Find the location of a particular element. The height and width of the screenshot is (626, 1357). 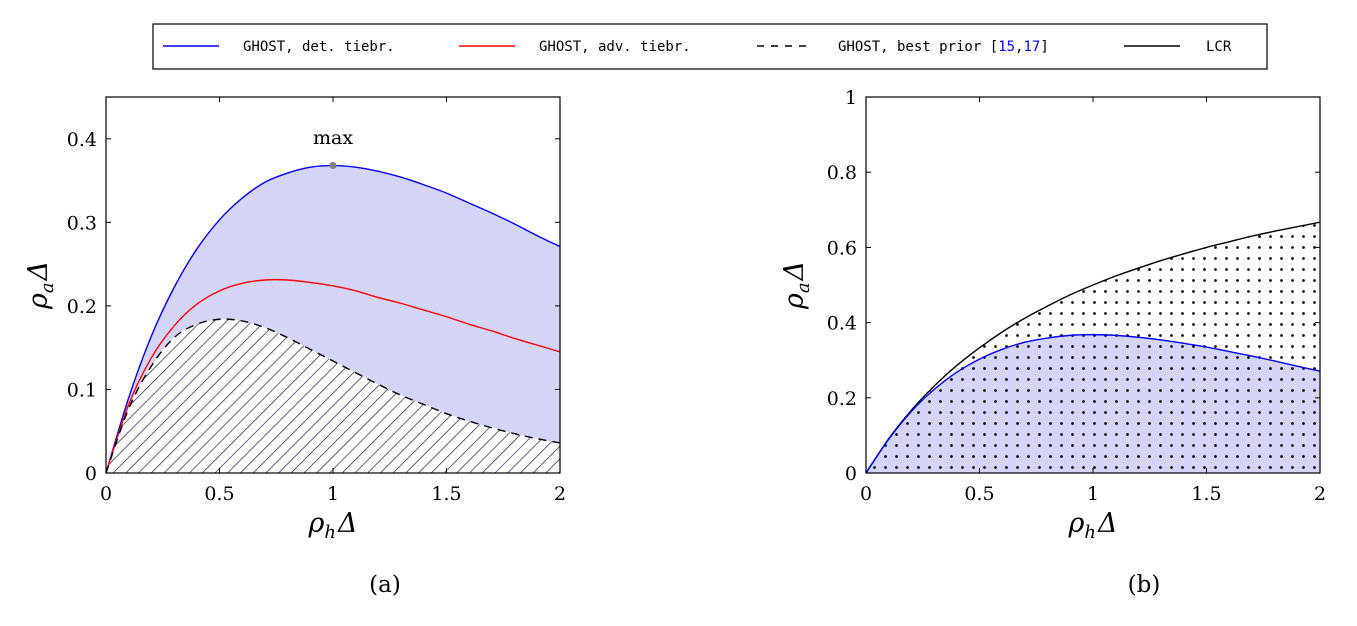

max-marker is located at coordinates (333, 165).